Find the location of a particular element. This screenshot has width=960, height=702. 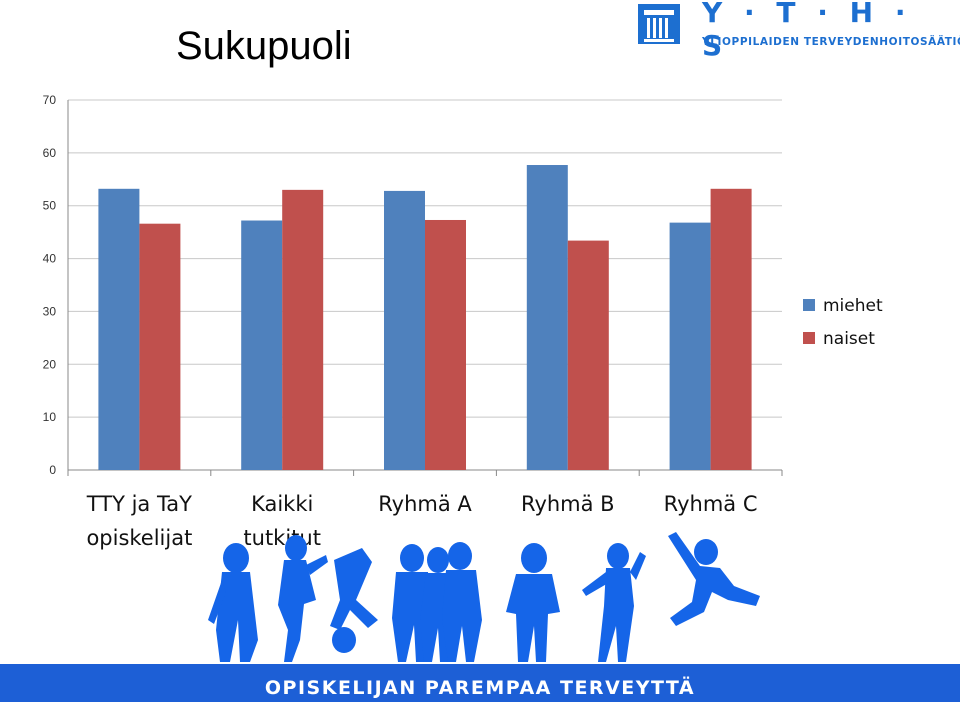

legend-label-miehet: miehet is located at coordinates (853, 306).